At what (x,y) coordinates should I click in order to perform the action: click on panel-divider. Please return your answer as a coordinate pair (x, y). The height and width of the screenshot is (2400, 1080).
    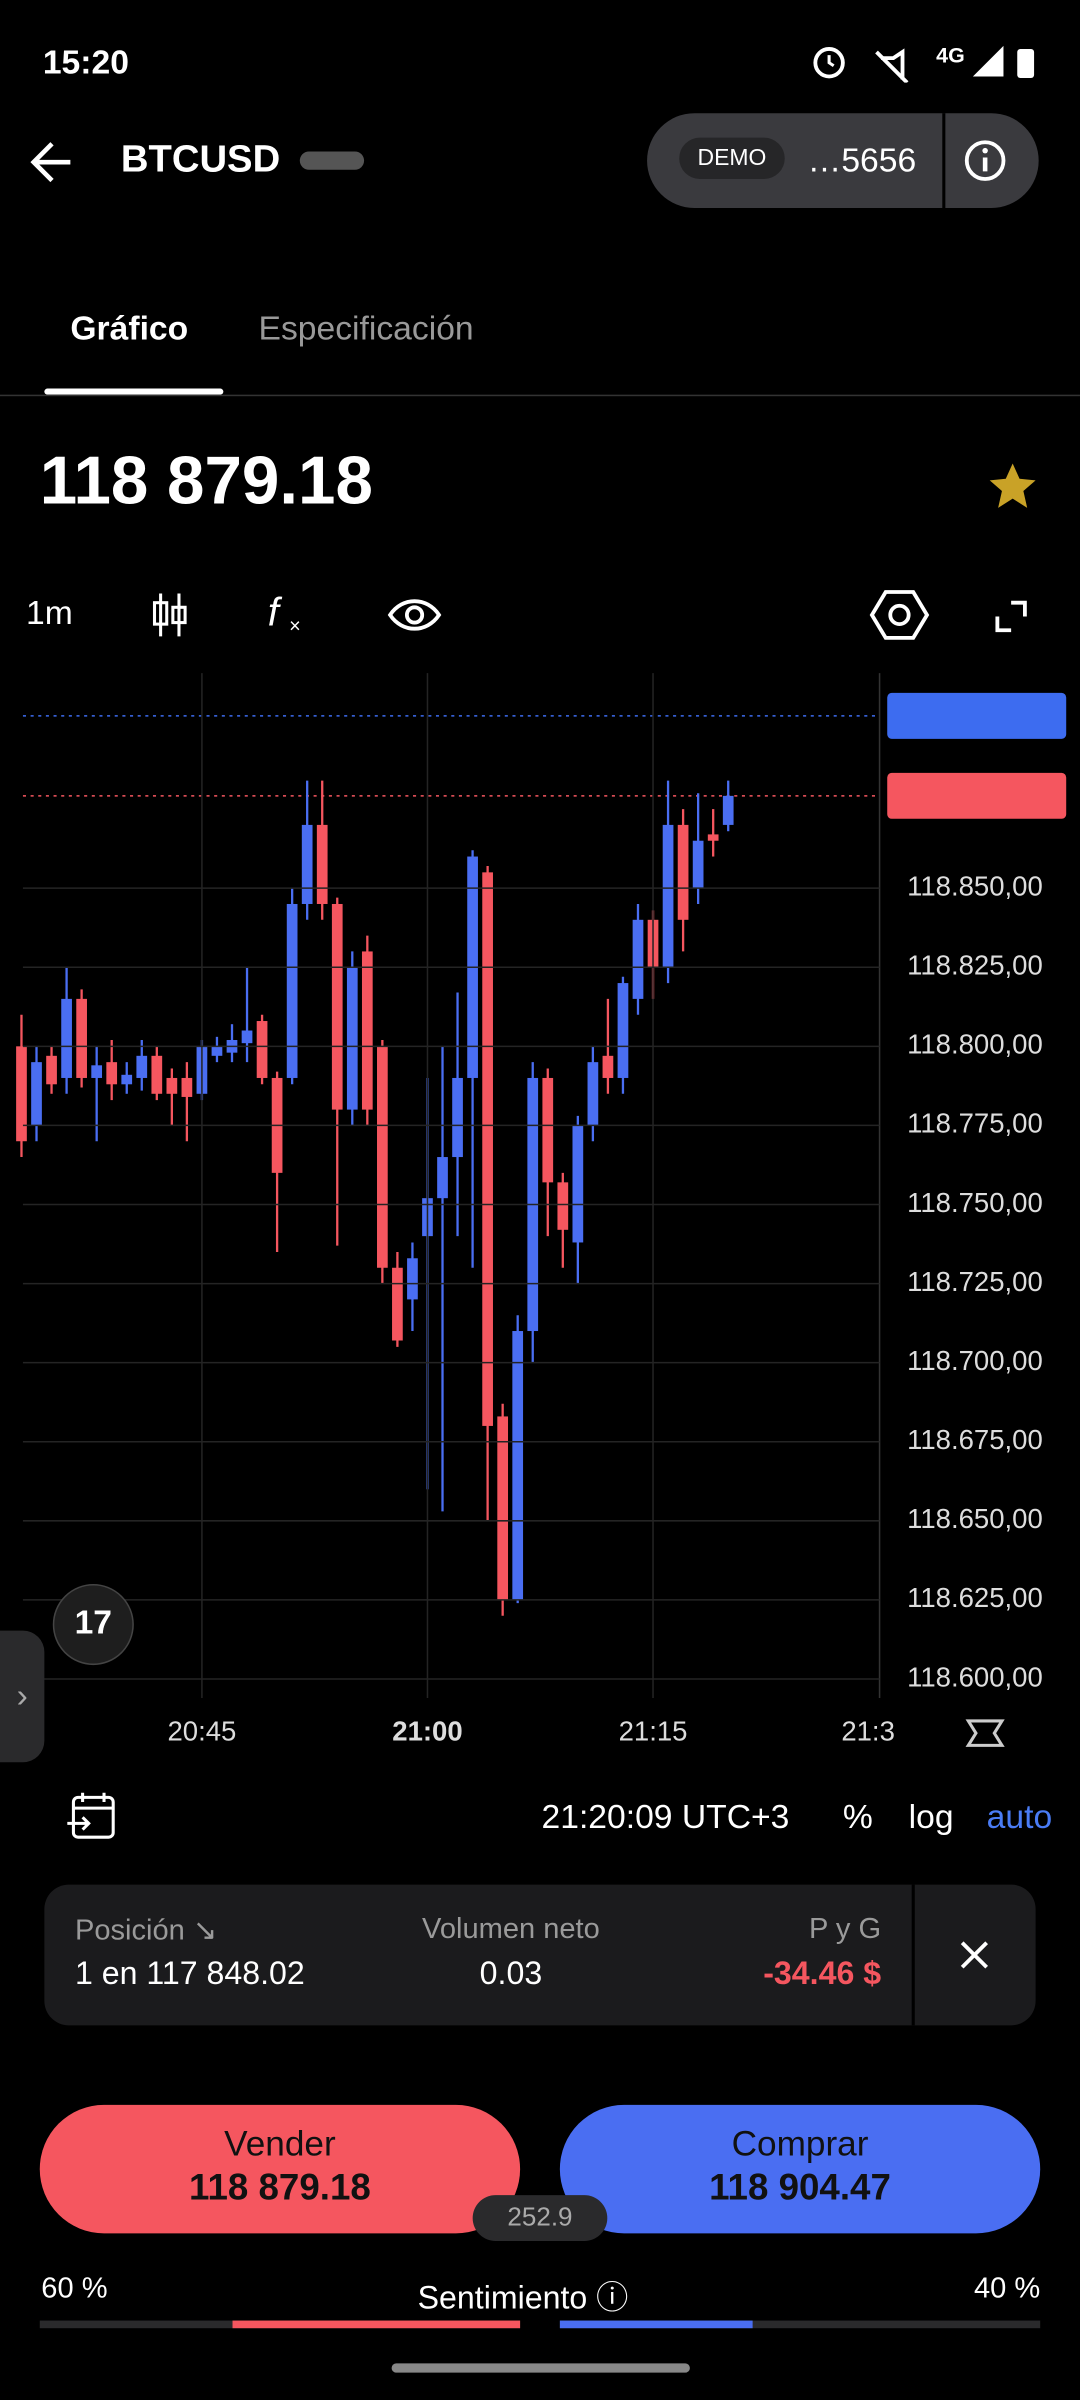
    Looking at the image, I should click on (913, 1955).